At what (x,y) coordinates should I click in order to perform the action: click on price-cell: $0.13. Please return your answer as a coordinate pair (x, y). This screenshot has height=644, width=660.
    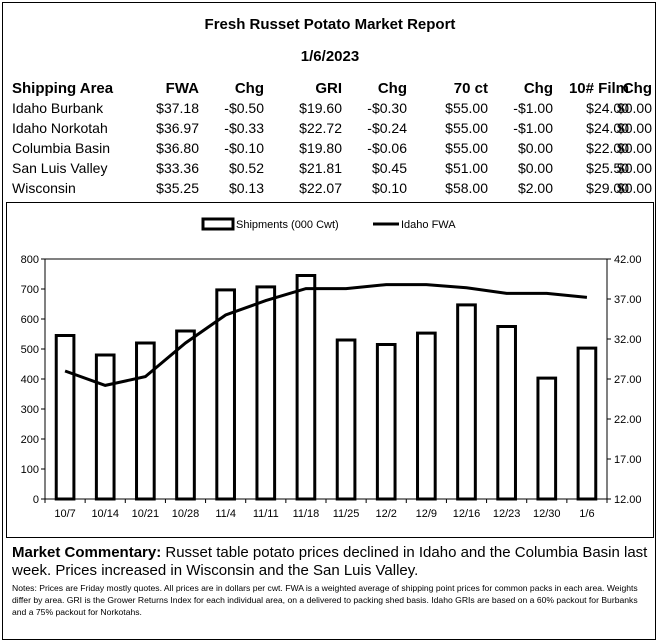
    Looking at the image, I should click on (246, 188).